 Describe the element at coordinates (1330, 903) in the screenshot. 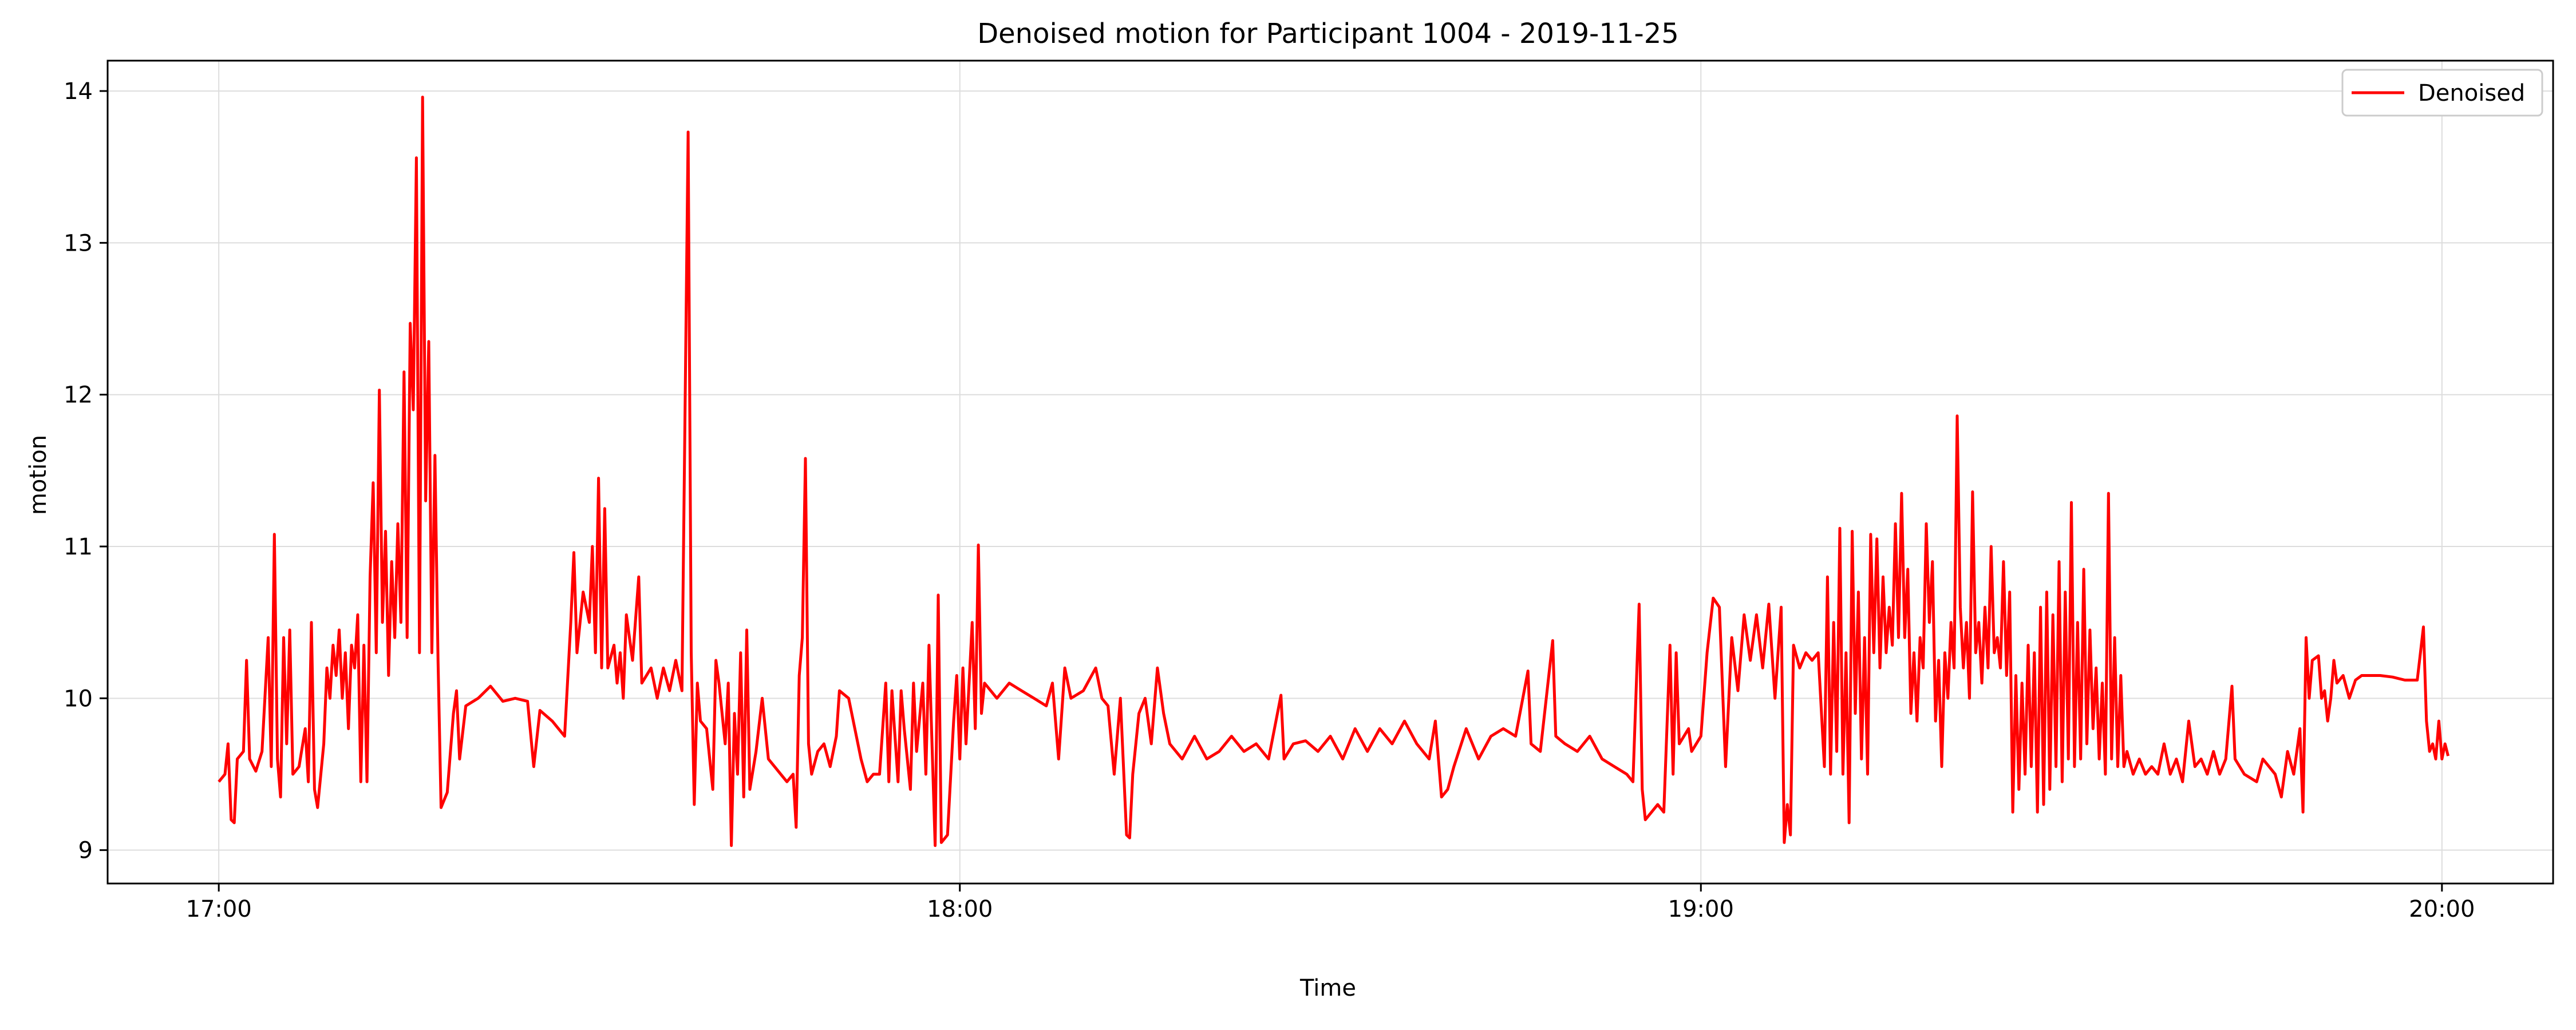

I see `x-axis: 17:00 18:00 19:00 20:00` at that location.